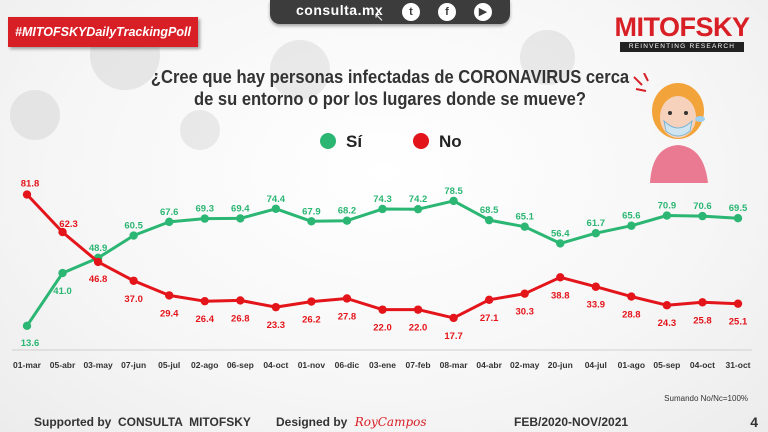 The width and height of the screenshot is (768, 432). Describe the element at coordinates (454, 365) in the screenshot. I see `x-tick-label: 08-mar` at that location.